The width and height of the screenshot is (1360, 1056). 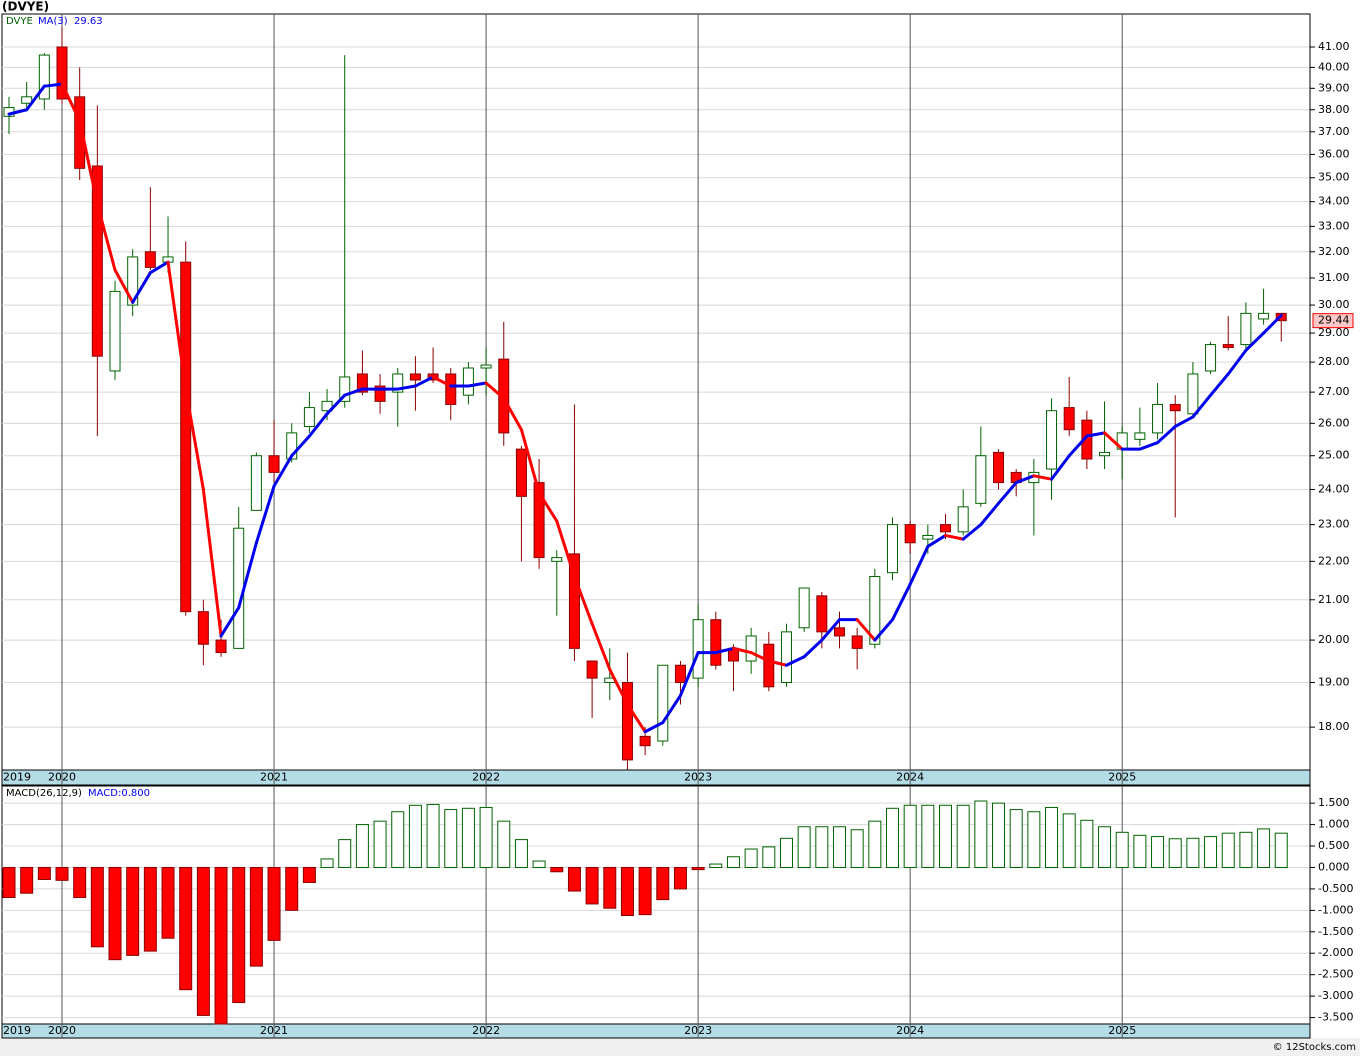 I want to click on legend-ma: MA(3), so click(x=53, y=21).